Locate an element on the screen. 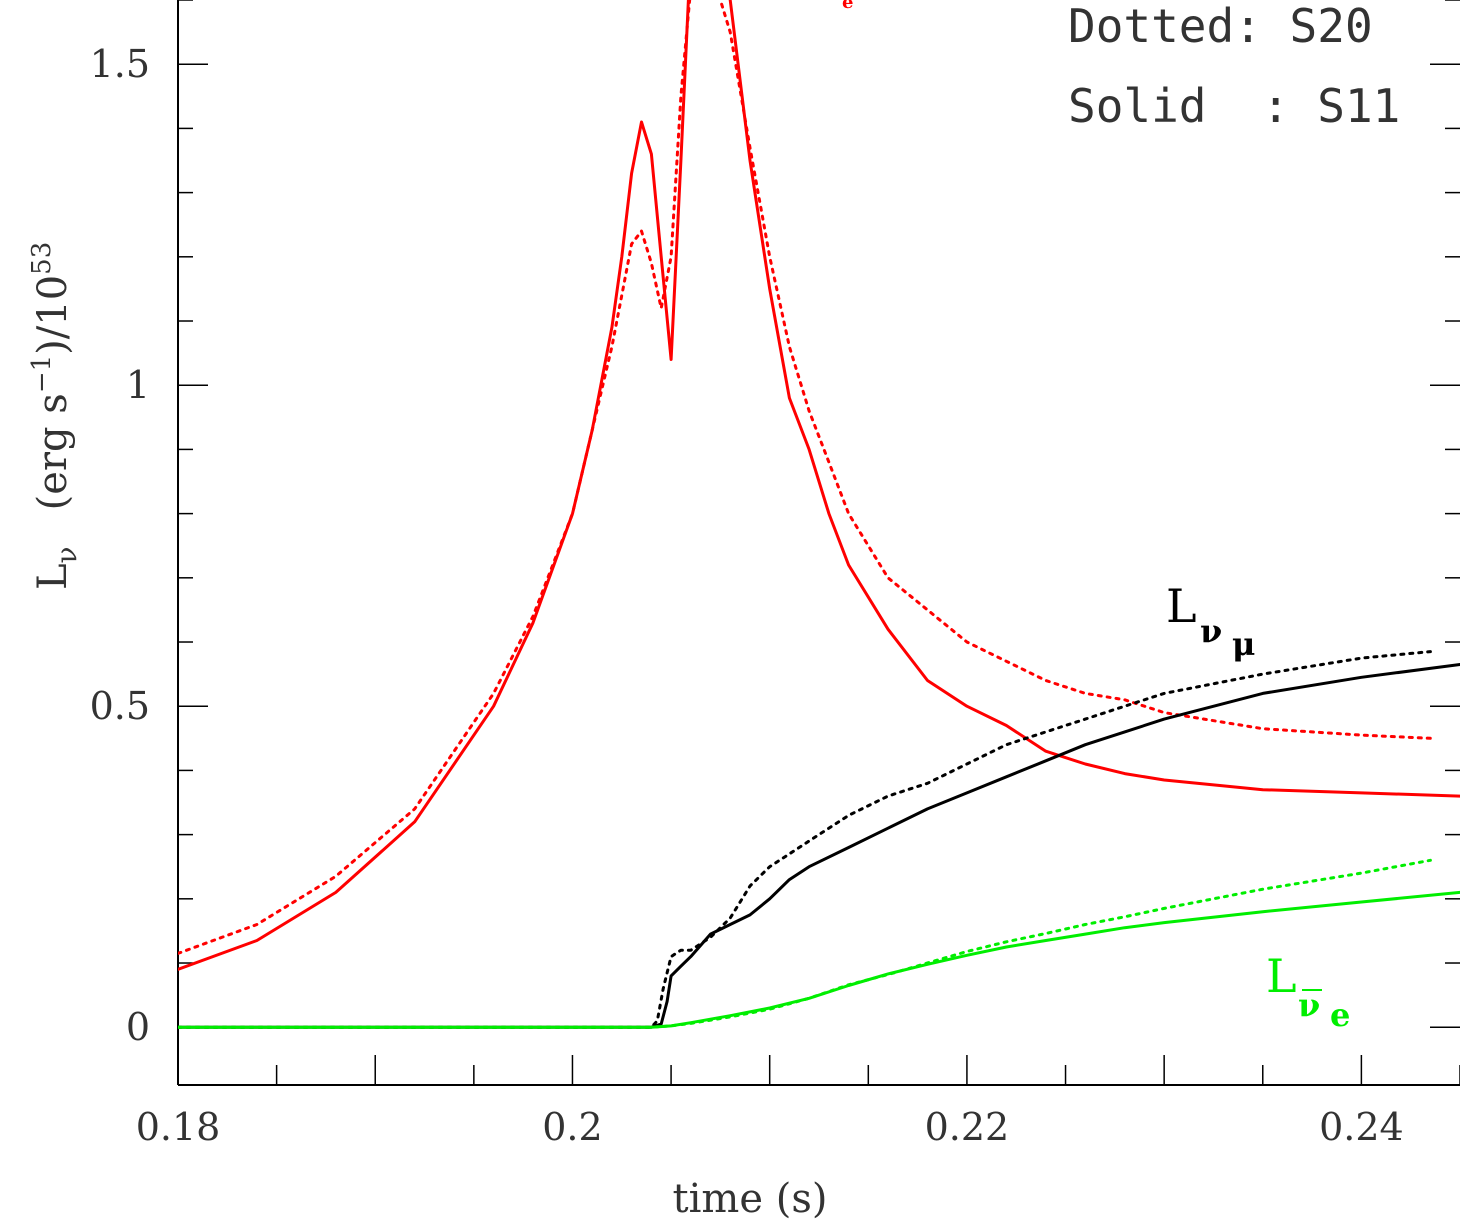 The width and height of the screenshot is (1460, 1231). legend-item-solid: Solid : S11 is located at coordinates (1234, 106).